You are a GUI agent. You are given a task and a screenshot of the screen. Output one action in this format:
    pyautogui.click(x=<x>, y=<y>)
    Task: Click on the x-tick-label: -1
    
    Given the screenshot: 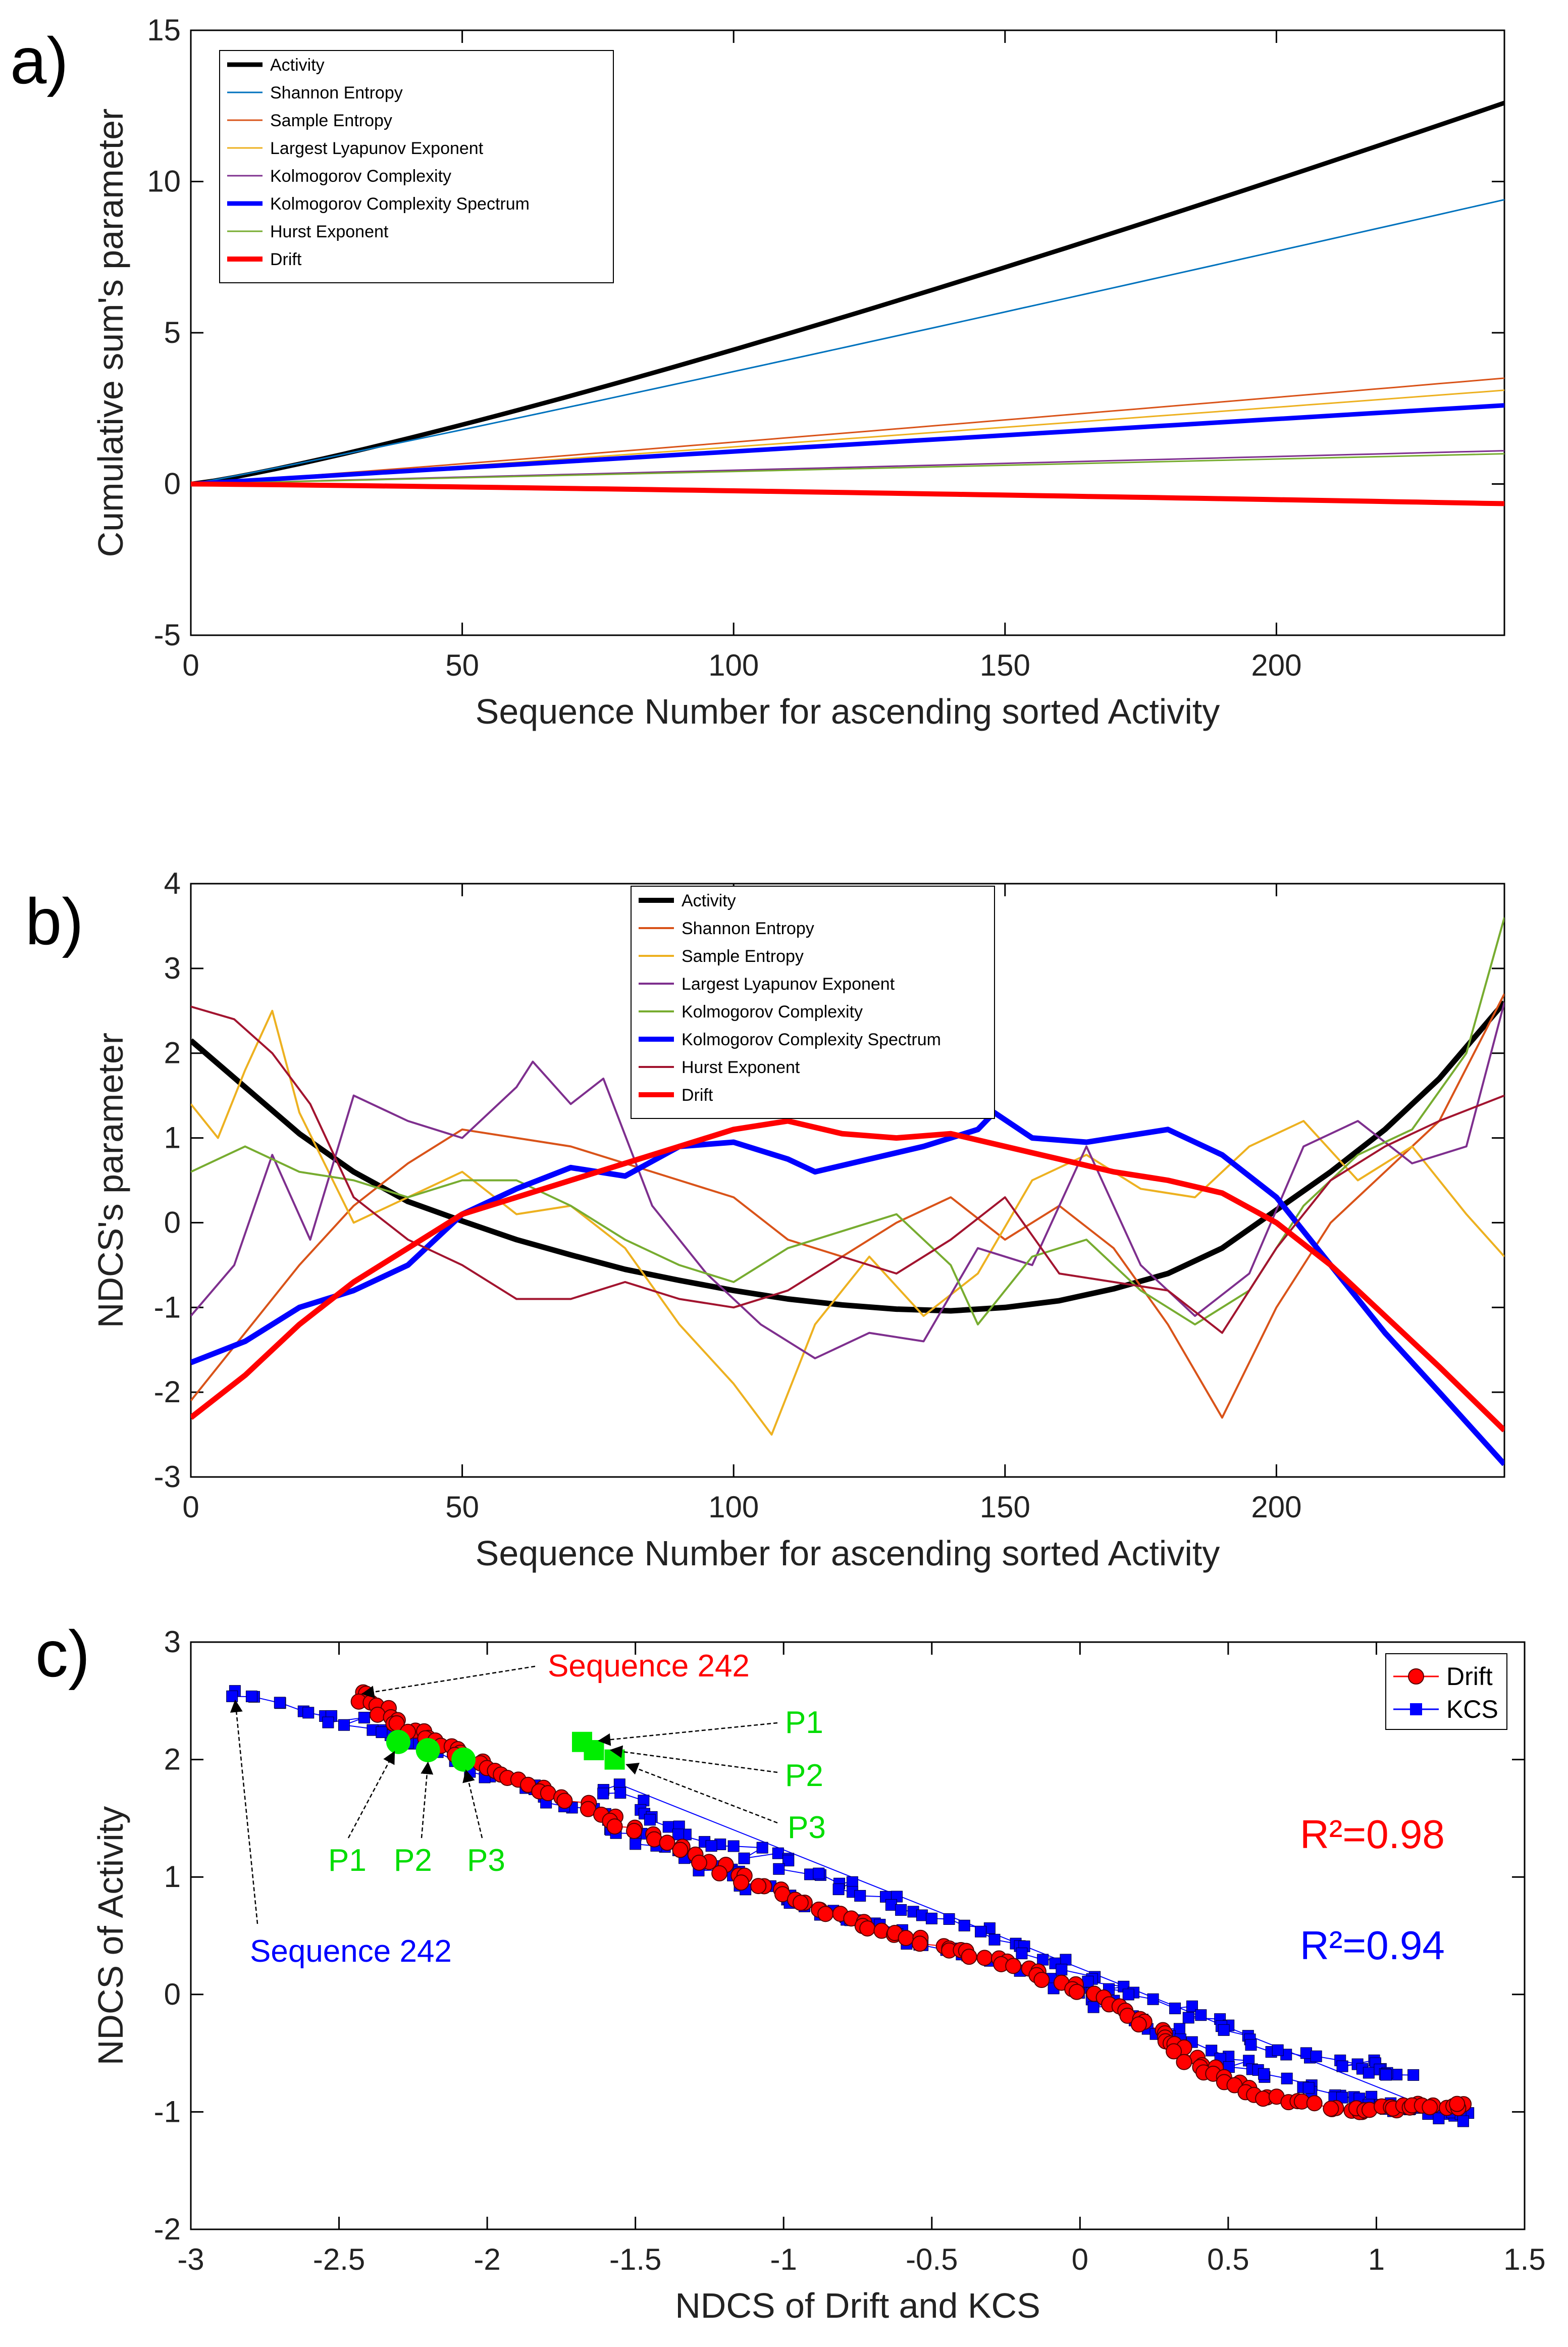 What is the action you would take?
    pyautogui.click(x=783, y=2259)
    